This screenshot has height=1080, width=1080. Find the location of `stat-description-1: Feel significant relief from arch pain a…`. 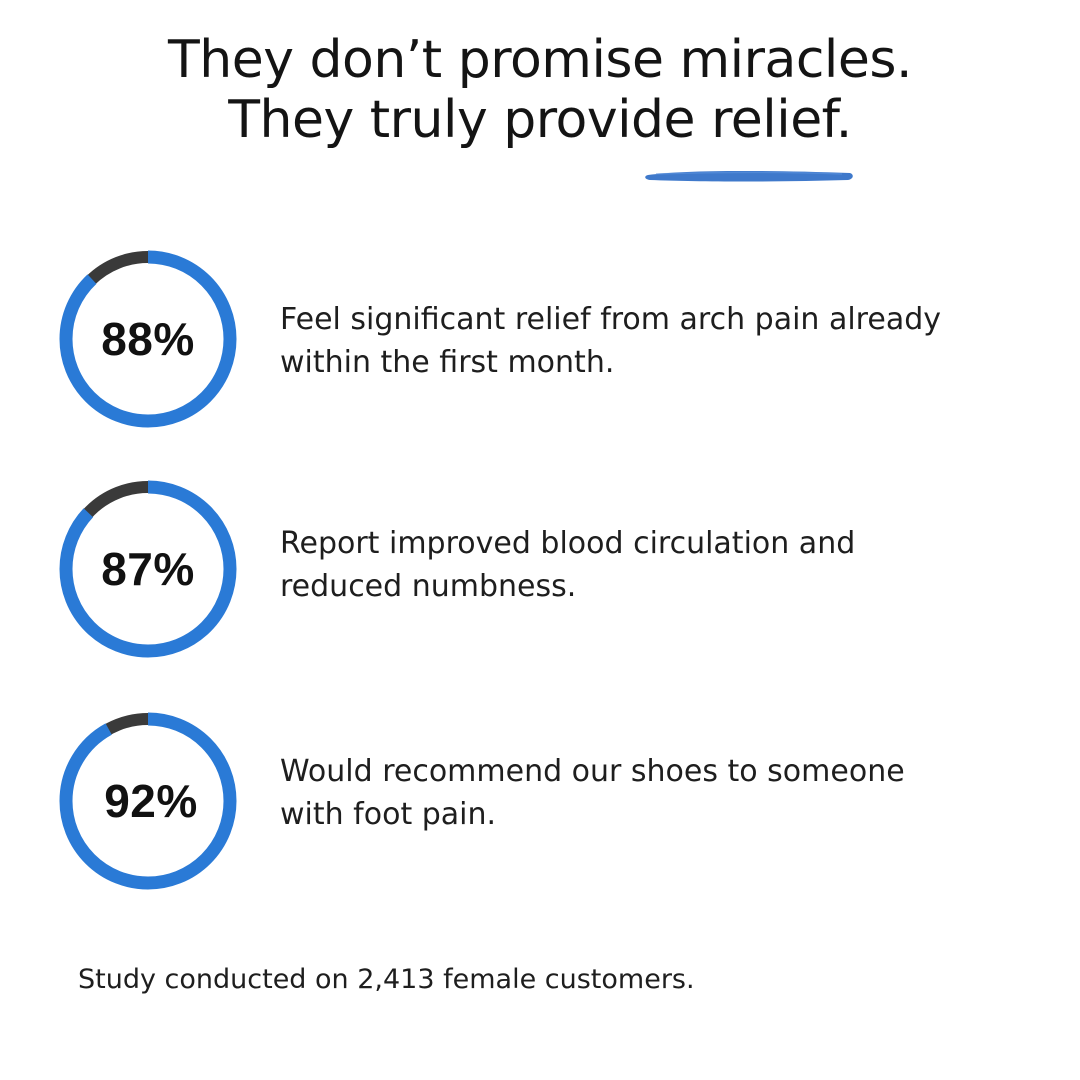

stat-description-1: Feel significant relief from arch pain a… is located at coordinates (650, 341).